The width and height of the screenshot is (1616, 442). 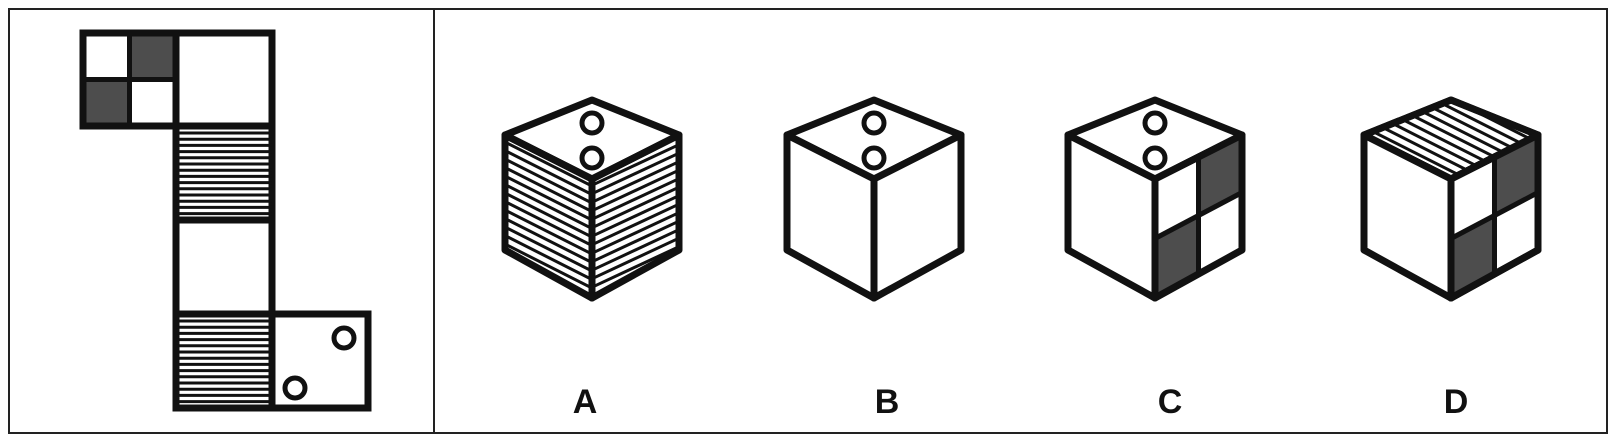 I want to click on option-b-cube, so click(x=874, y=199).